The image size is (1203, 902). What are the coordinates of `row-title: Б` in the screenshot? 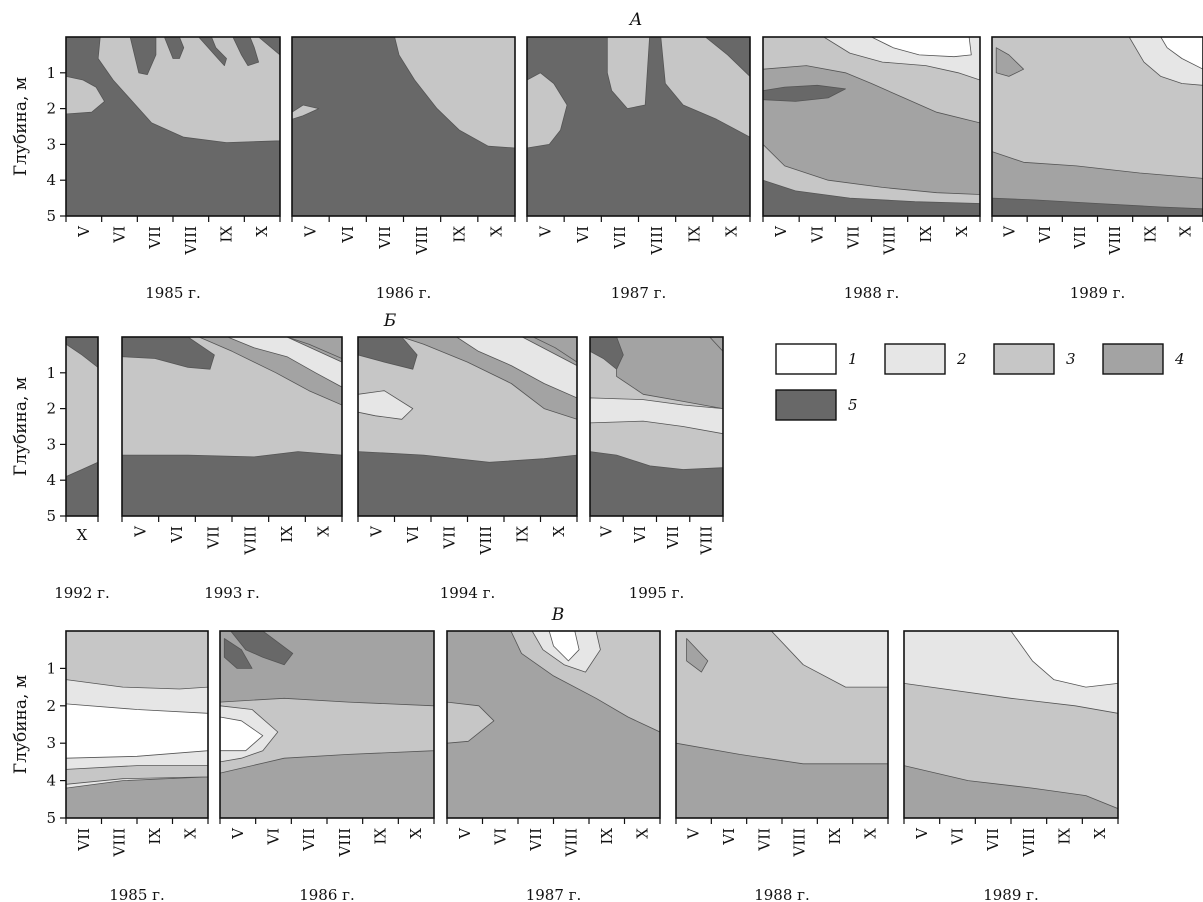 It's located at (390, 321).